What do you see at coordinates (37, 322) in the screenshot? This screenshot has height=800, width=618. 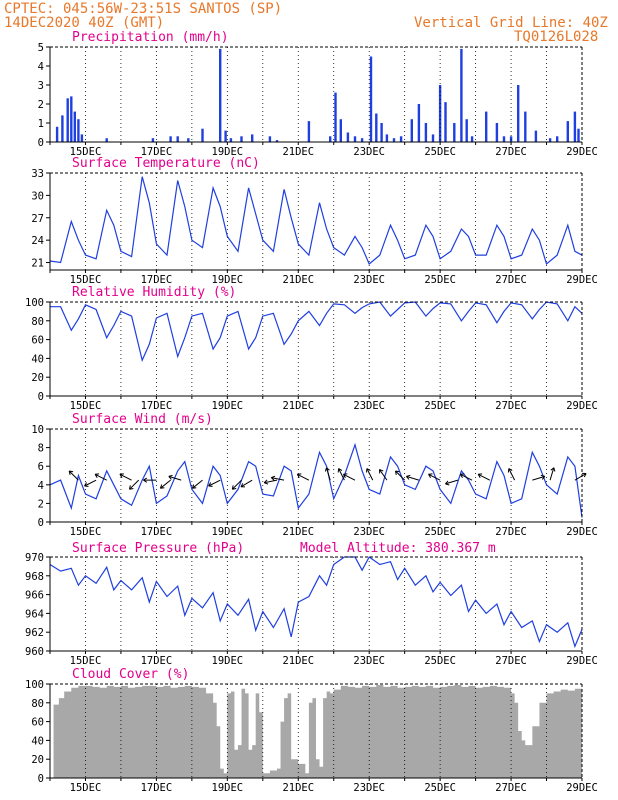 I see `y-tick-label: 80` at bounding box center [37, 322].